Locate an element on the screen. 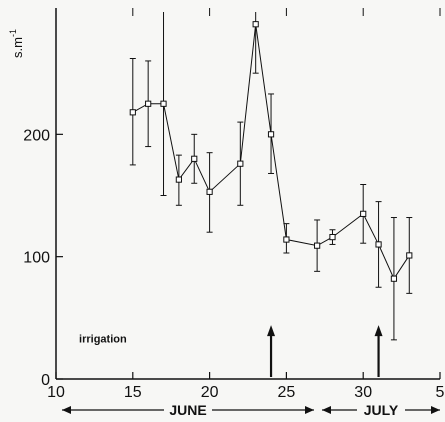 Image resolution: width=445 pixels, height=422 pixels. x-tick-label: 25 is located at coordinates (287, 392).